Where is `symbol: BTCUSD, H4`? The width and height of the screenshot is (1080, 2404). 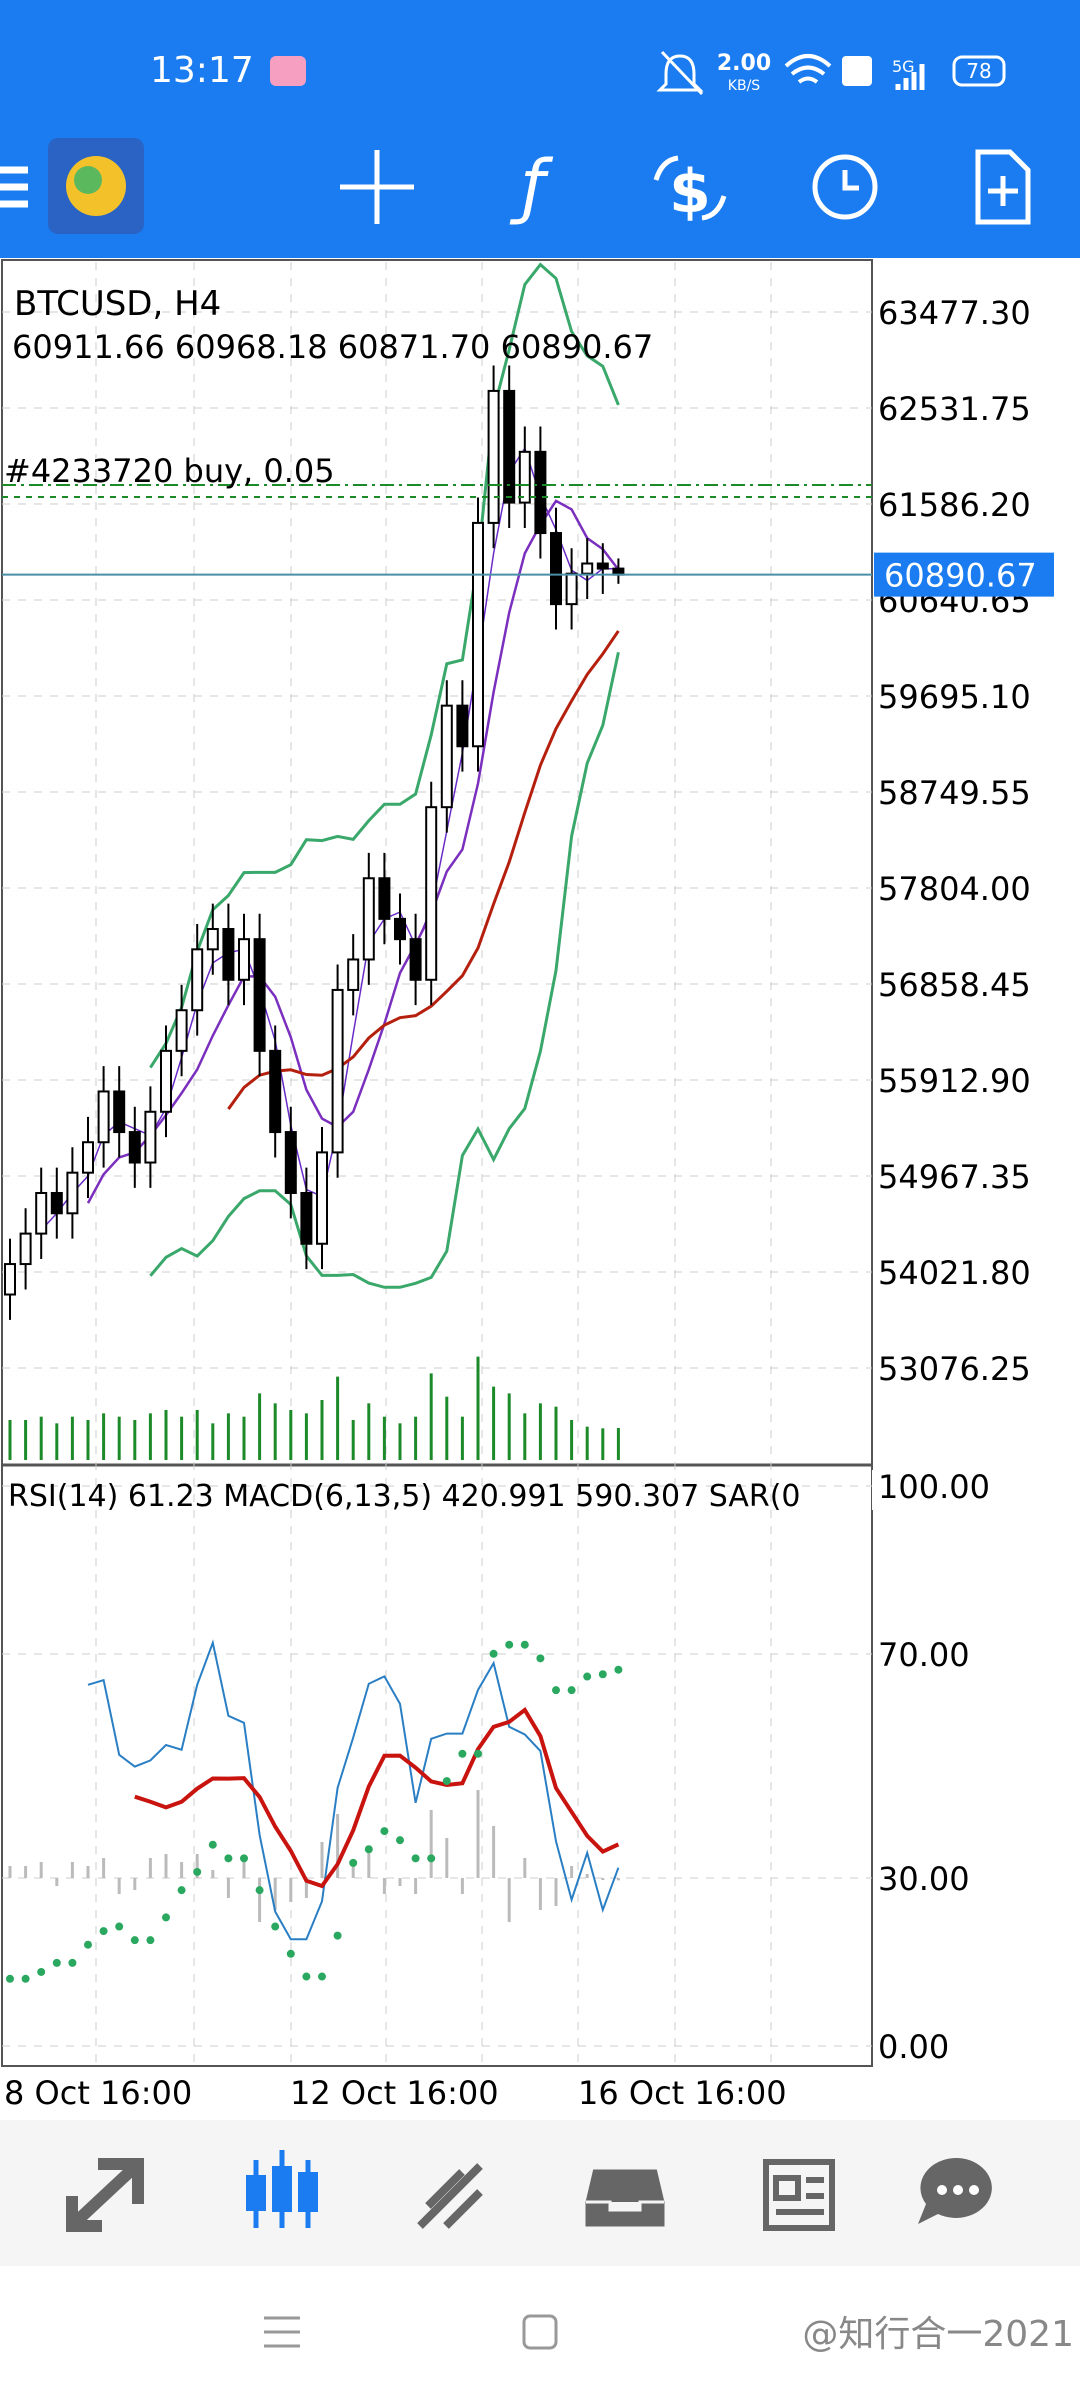
symbol: BTCUSD, H4 is located at coordinates (117, 304).